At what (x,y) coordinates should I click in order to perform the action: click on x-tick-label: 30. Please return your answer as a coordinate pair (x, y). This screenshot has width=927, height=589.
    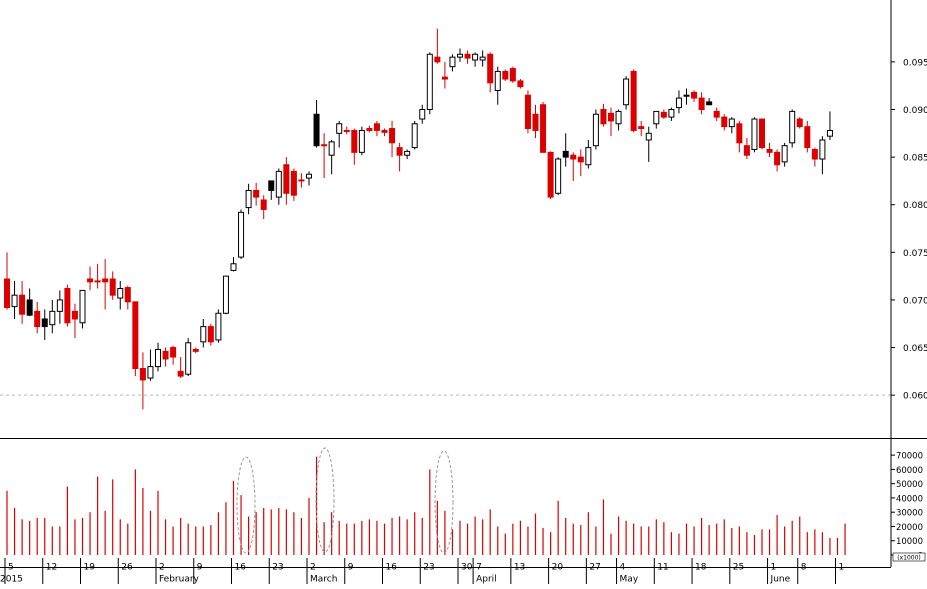
    Looking at the image, I should click on (467, 568).